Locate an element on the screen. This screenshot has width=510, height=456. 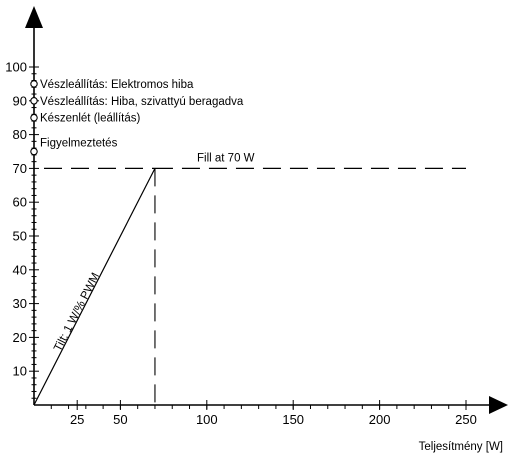
tilt-slope-label: Tilt: 1 W/% PWM is located at coordinates (77, 312).